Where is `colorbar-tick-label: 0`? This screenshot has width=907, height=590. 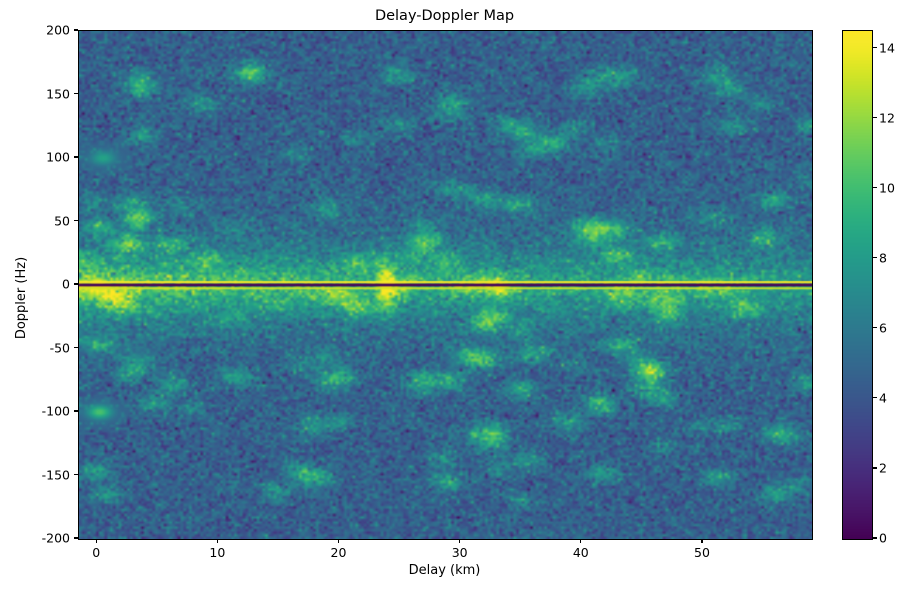
colorbar-tick-label: 0 is located at coordinates (883, 538).